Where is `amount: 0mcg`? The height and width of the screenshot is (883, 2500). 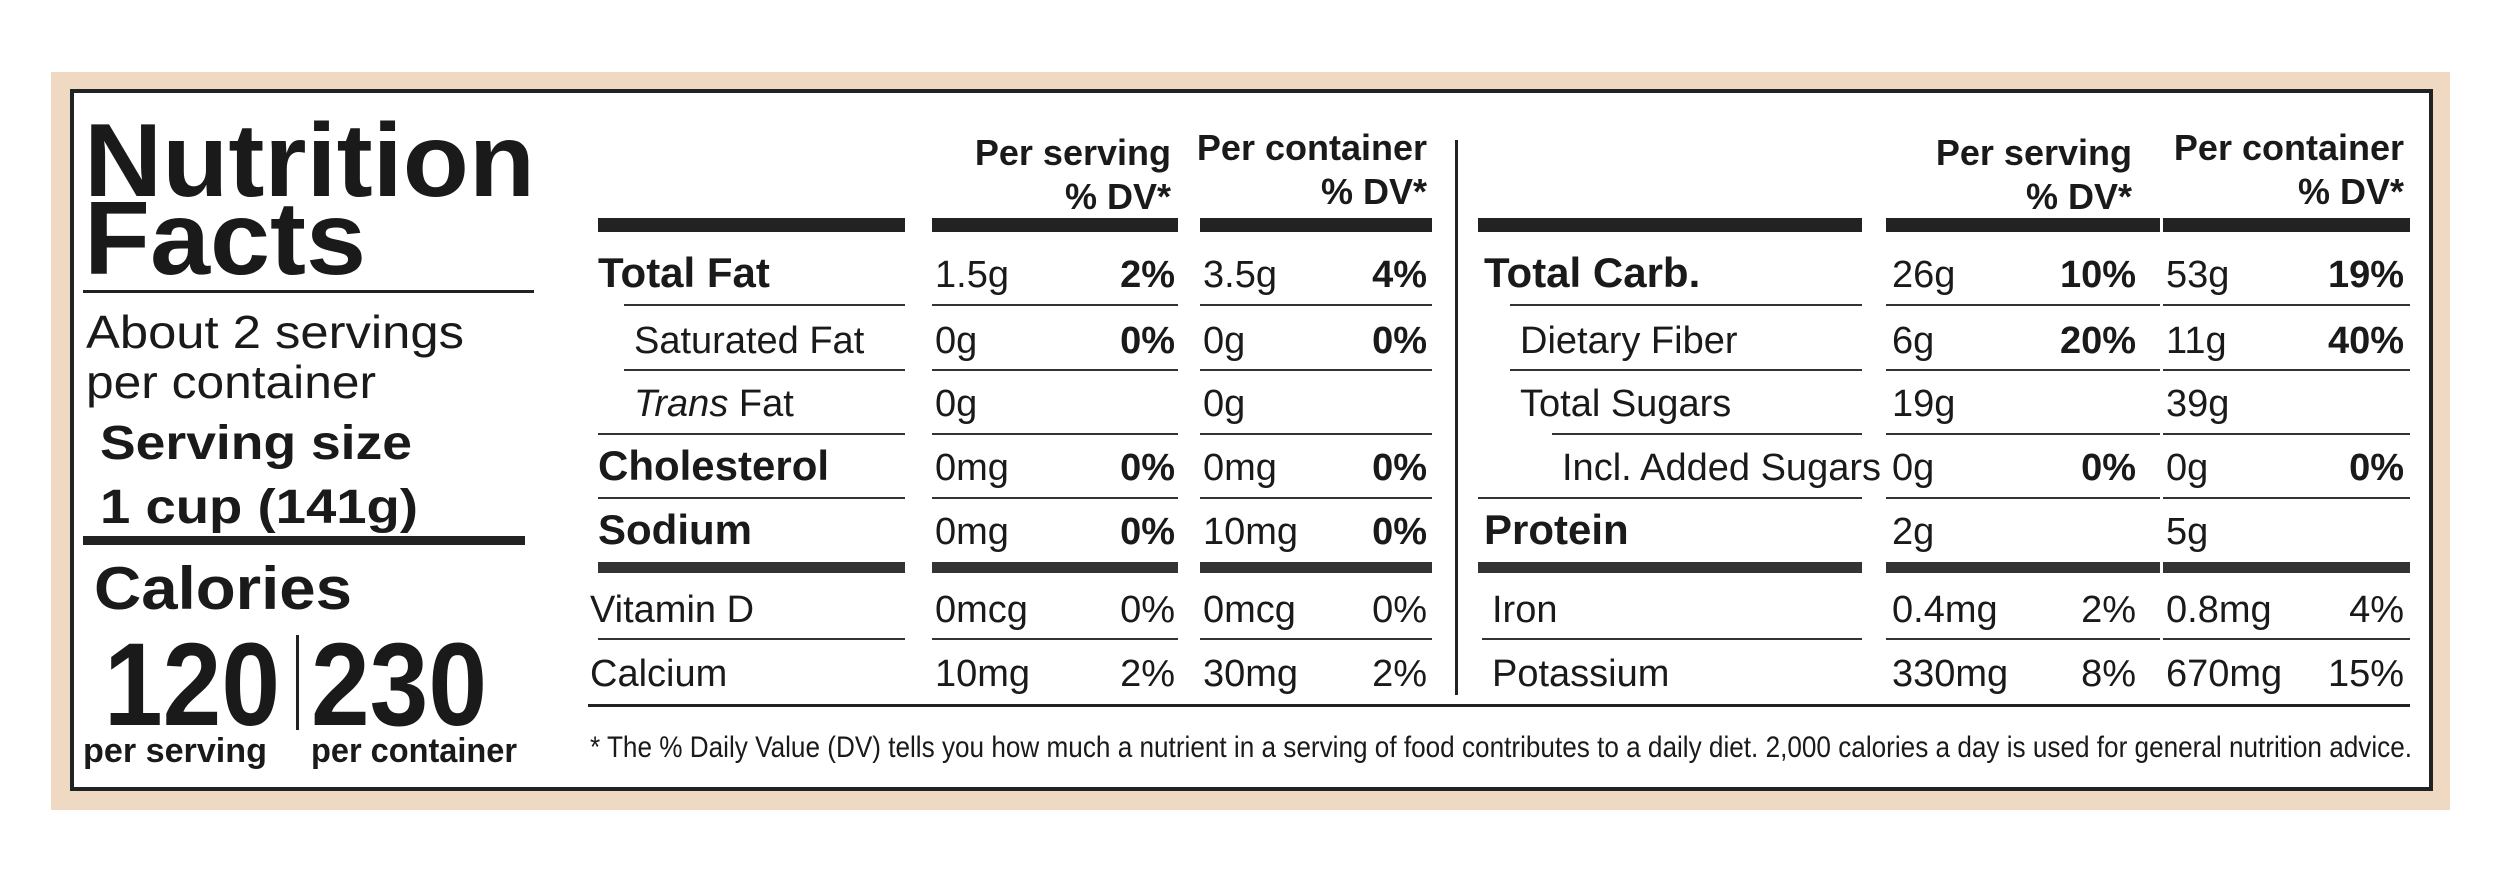 amount: 0mcg is located at coordinates (1249, 610).